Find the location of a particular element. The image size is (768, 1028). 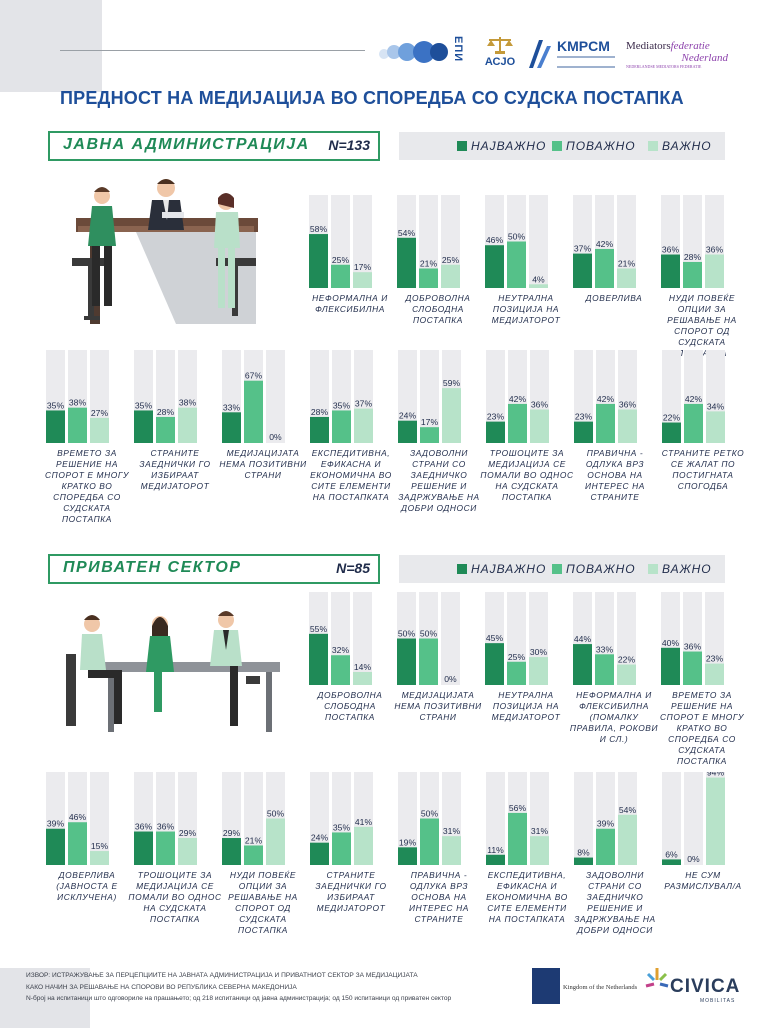

data-label: 50% is located at coordinates (276, 814).